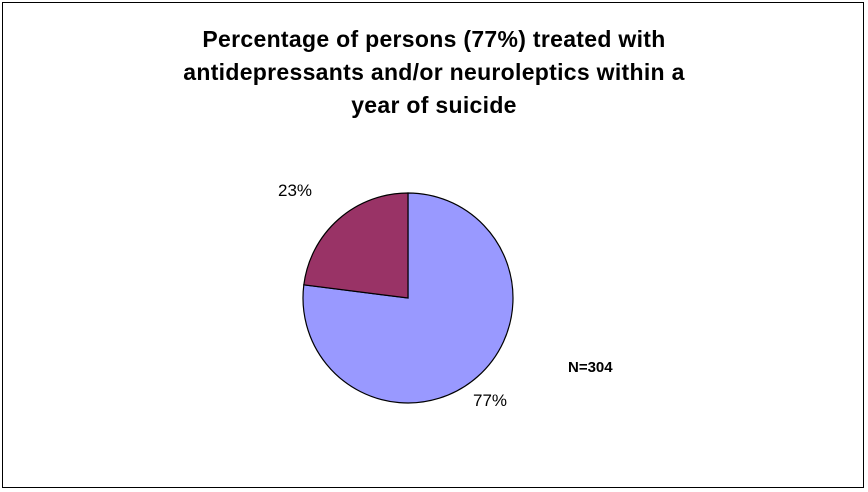 This screenshot has width=868, height=492. What do you see at coordinates (295, 190) in the screenshot?
I see `slice-label-23: 23%` at bounding box center [295, 190].